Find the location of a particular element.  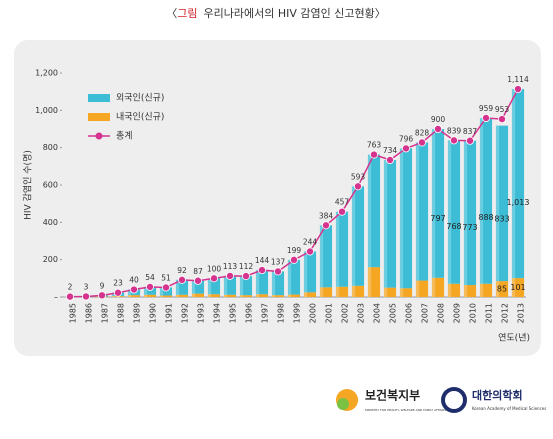

total-label: 9 is located at coordinates (102, 285).